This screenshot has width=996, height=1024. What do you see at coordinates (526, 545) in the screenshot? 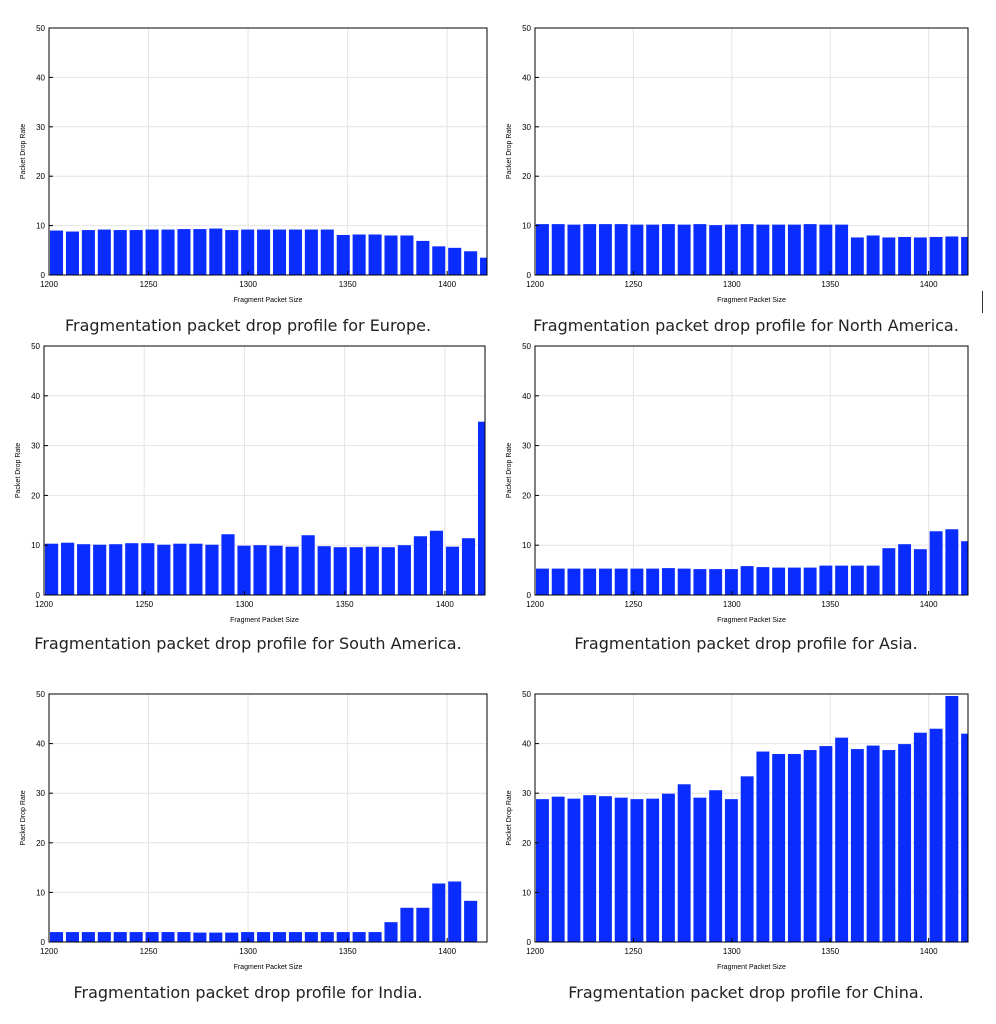
I see `y-tick-label: 10` at bounding box center [526, 545].